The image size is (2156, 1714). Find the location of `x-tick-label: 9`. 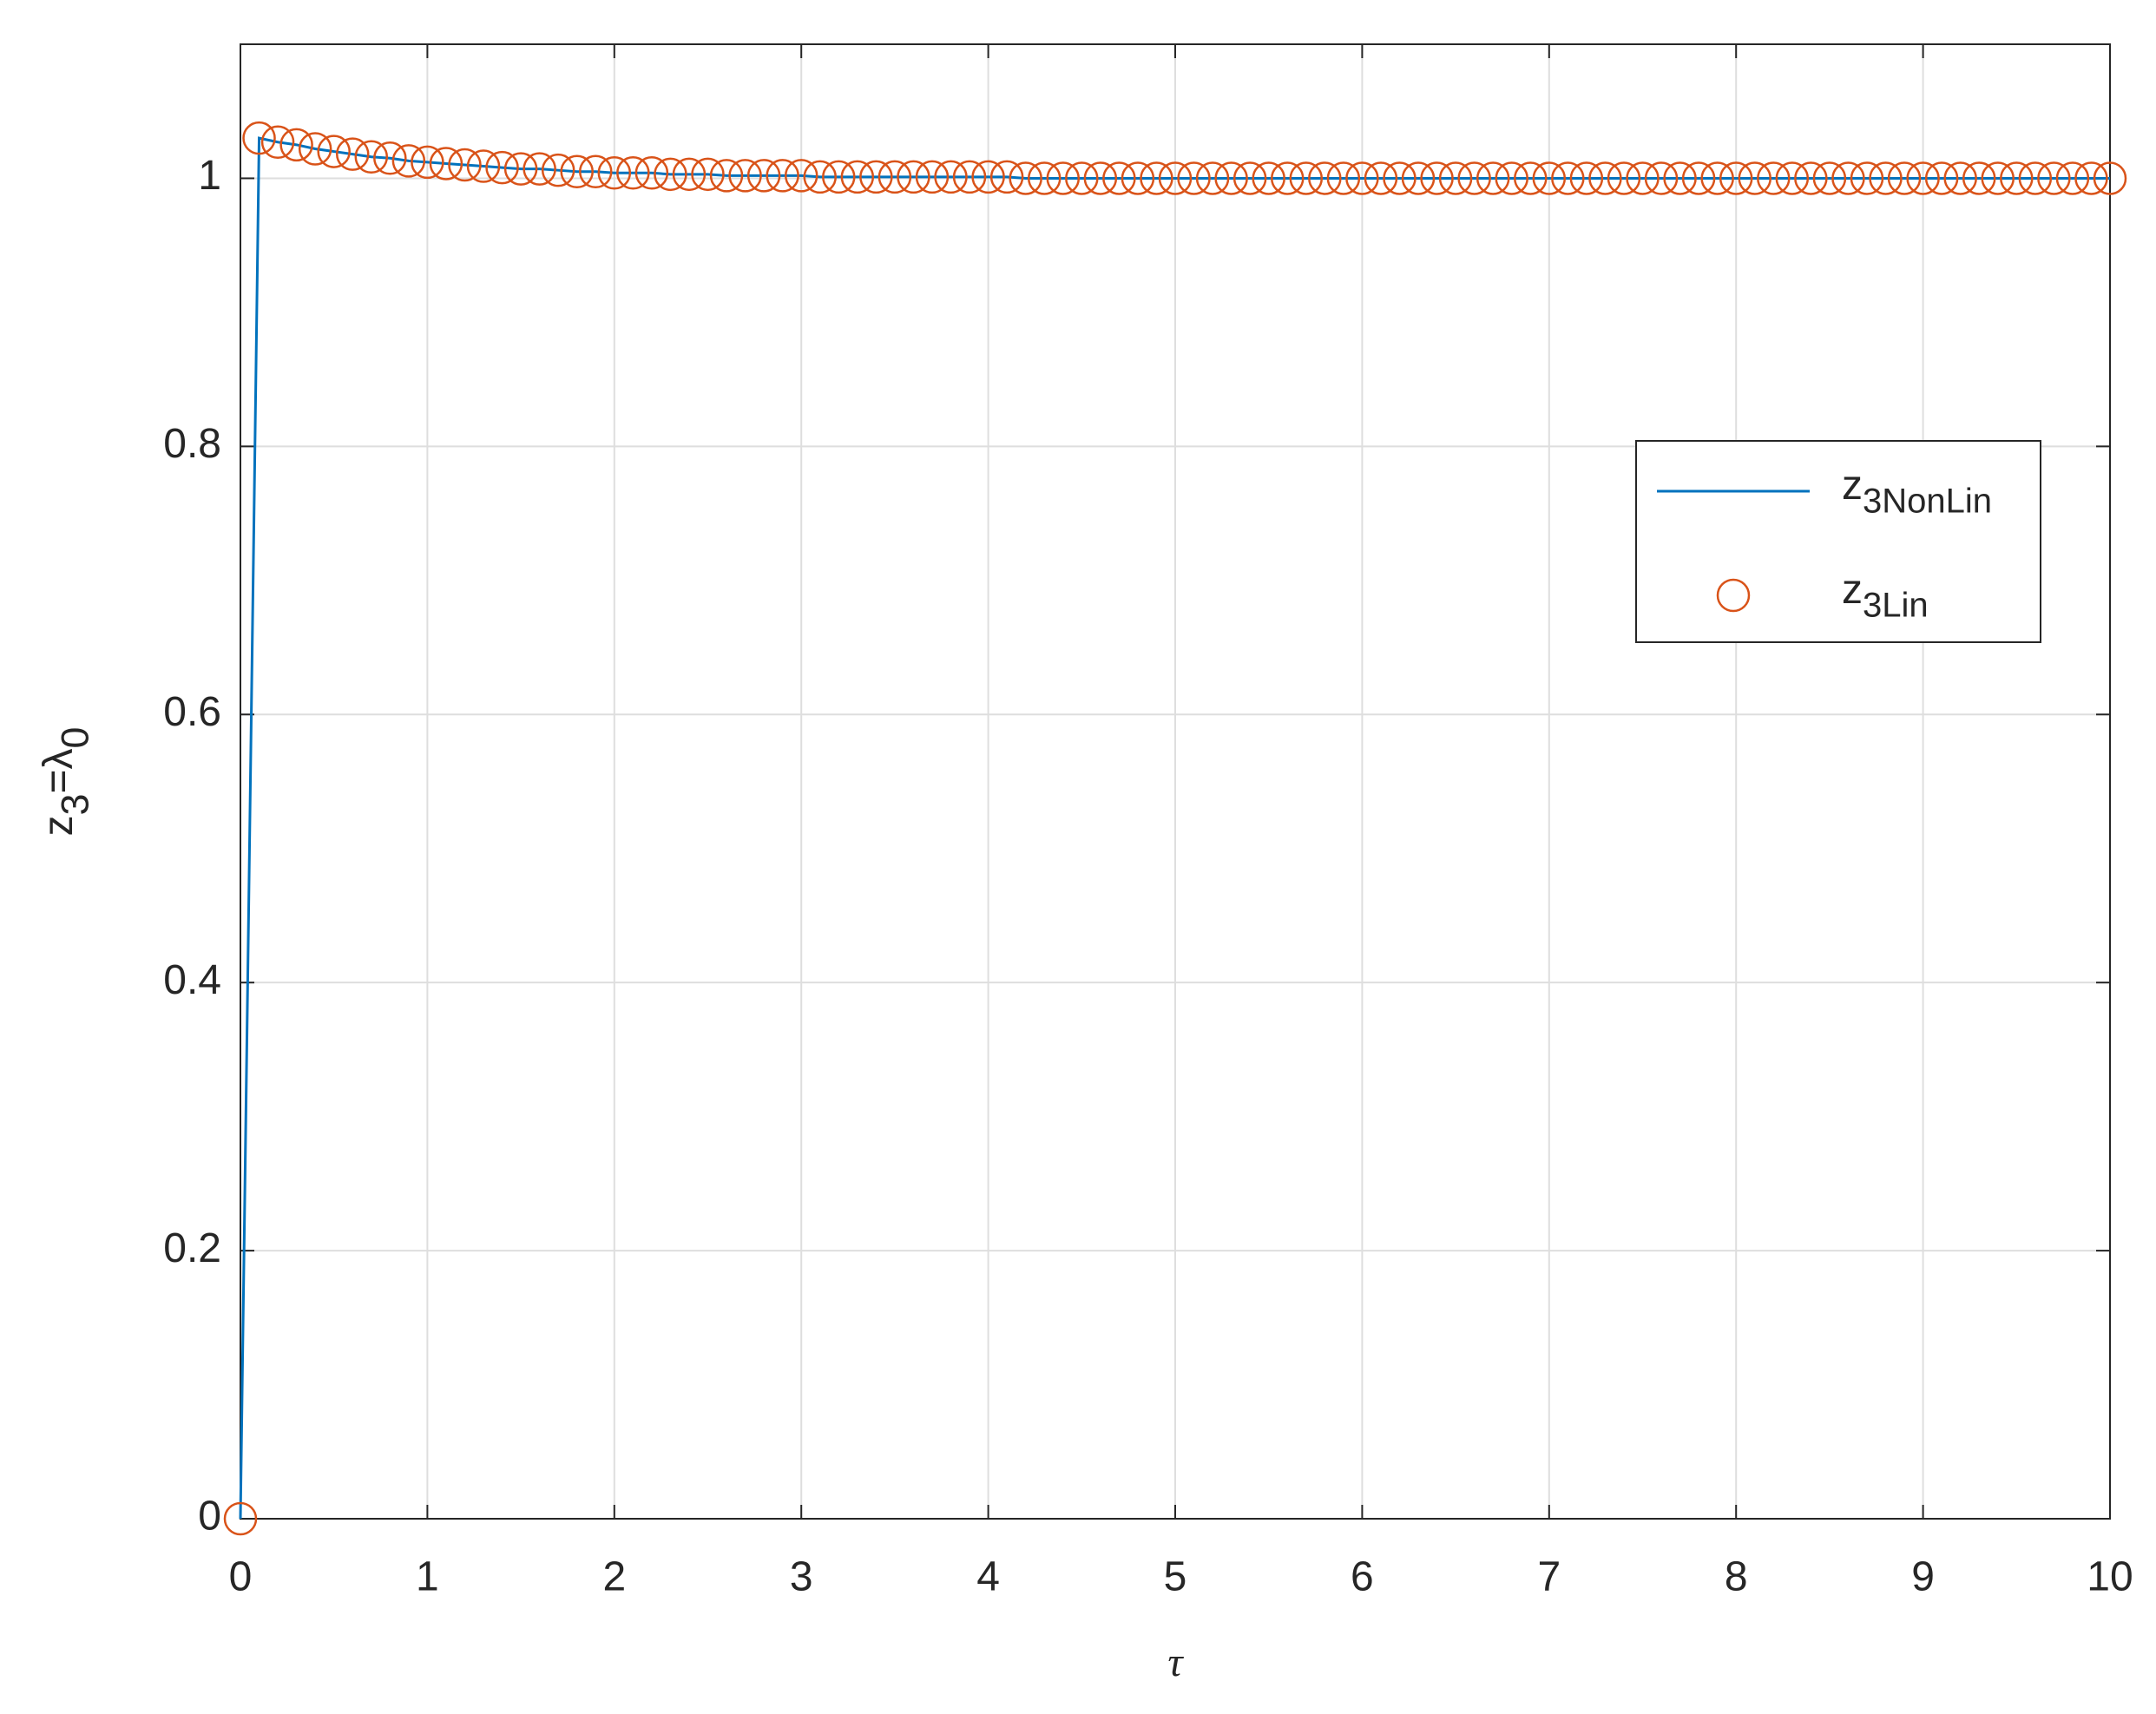

x-tick-label: 9 is located at coordinates (1923, 1577).